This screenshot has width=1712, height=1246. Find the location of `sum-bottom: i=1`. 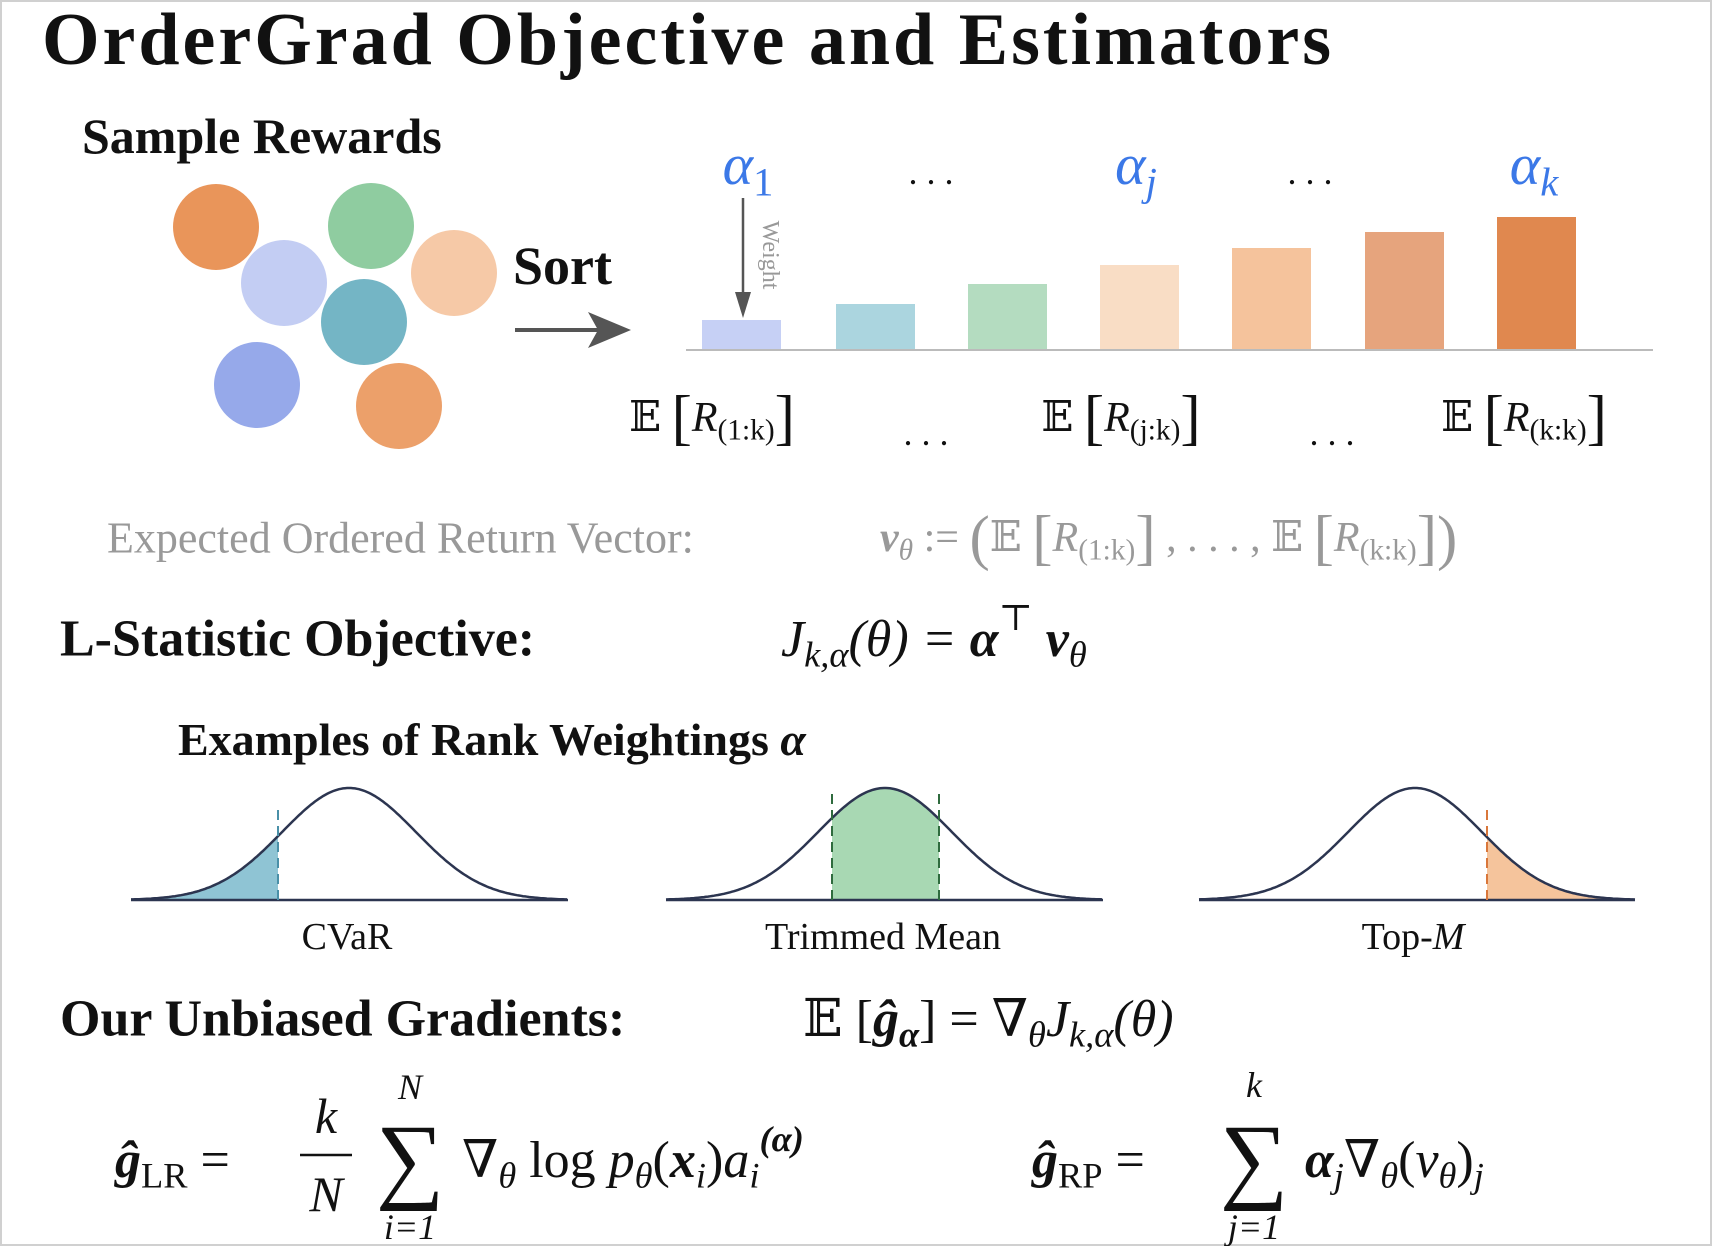

sum-bottom: i=1 is located at coordinates (410, 1226).